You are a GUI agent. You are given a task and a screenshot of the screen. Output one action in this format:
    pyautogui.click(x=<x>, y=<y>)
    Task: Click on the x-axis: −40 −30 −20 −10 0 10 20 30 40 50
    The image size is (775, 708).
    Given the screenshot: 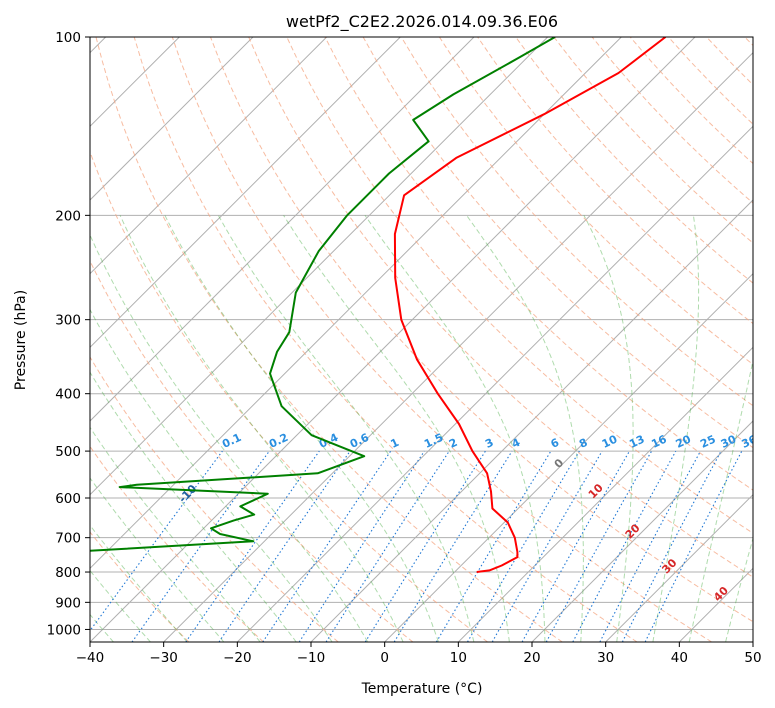 What is the action you would take?
    pyautogui.click(x=419, y=654)
    